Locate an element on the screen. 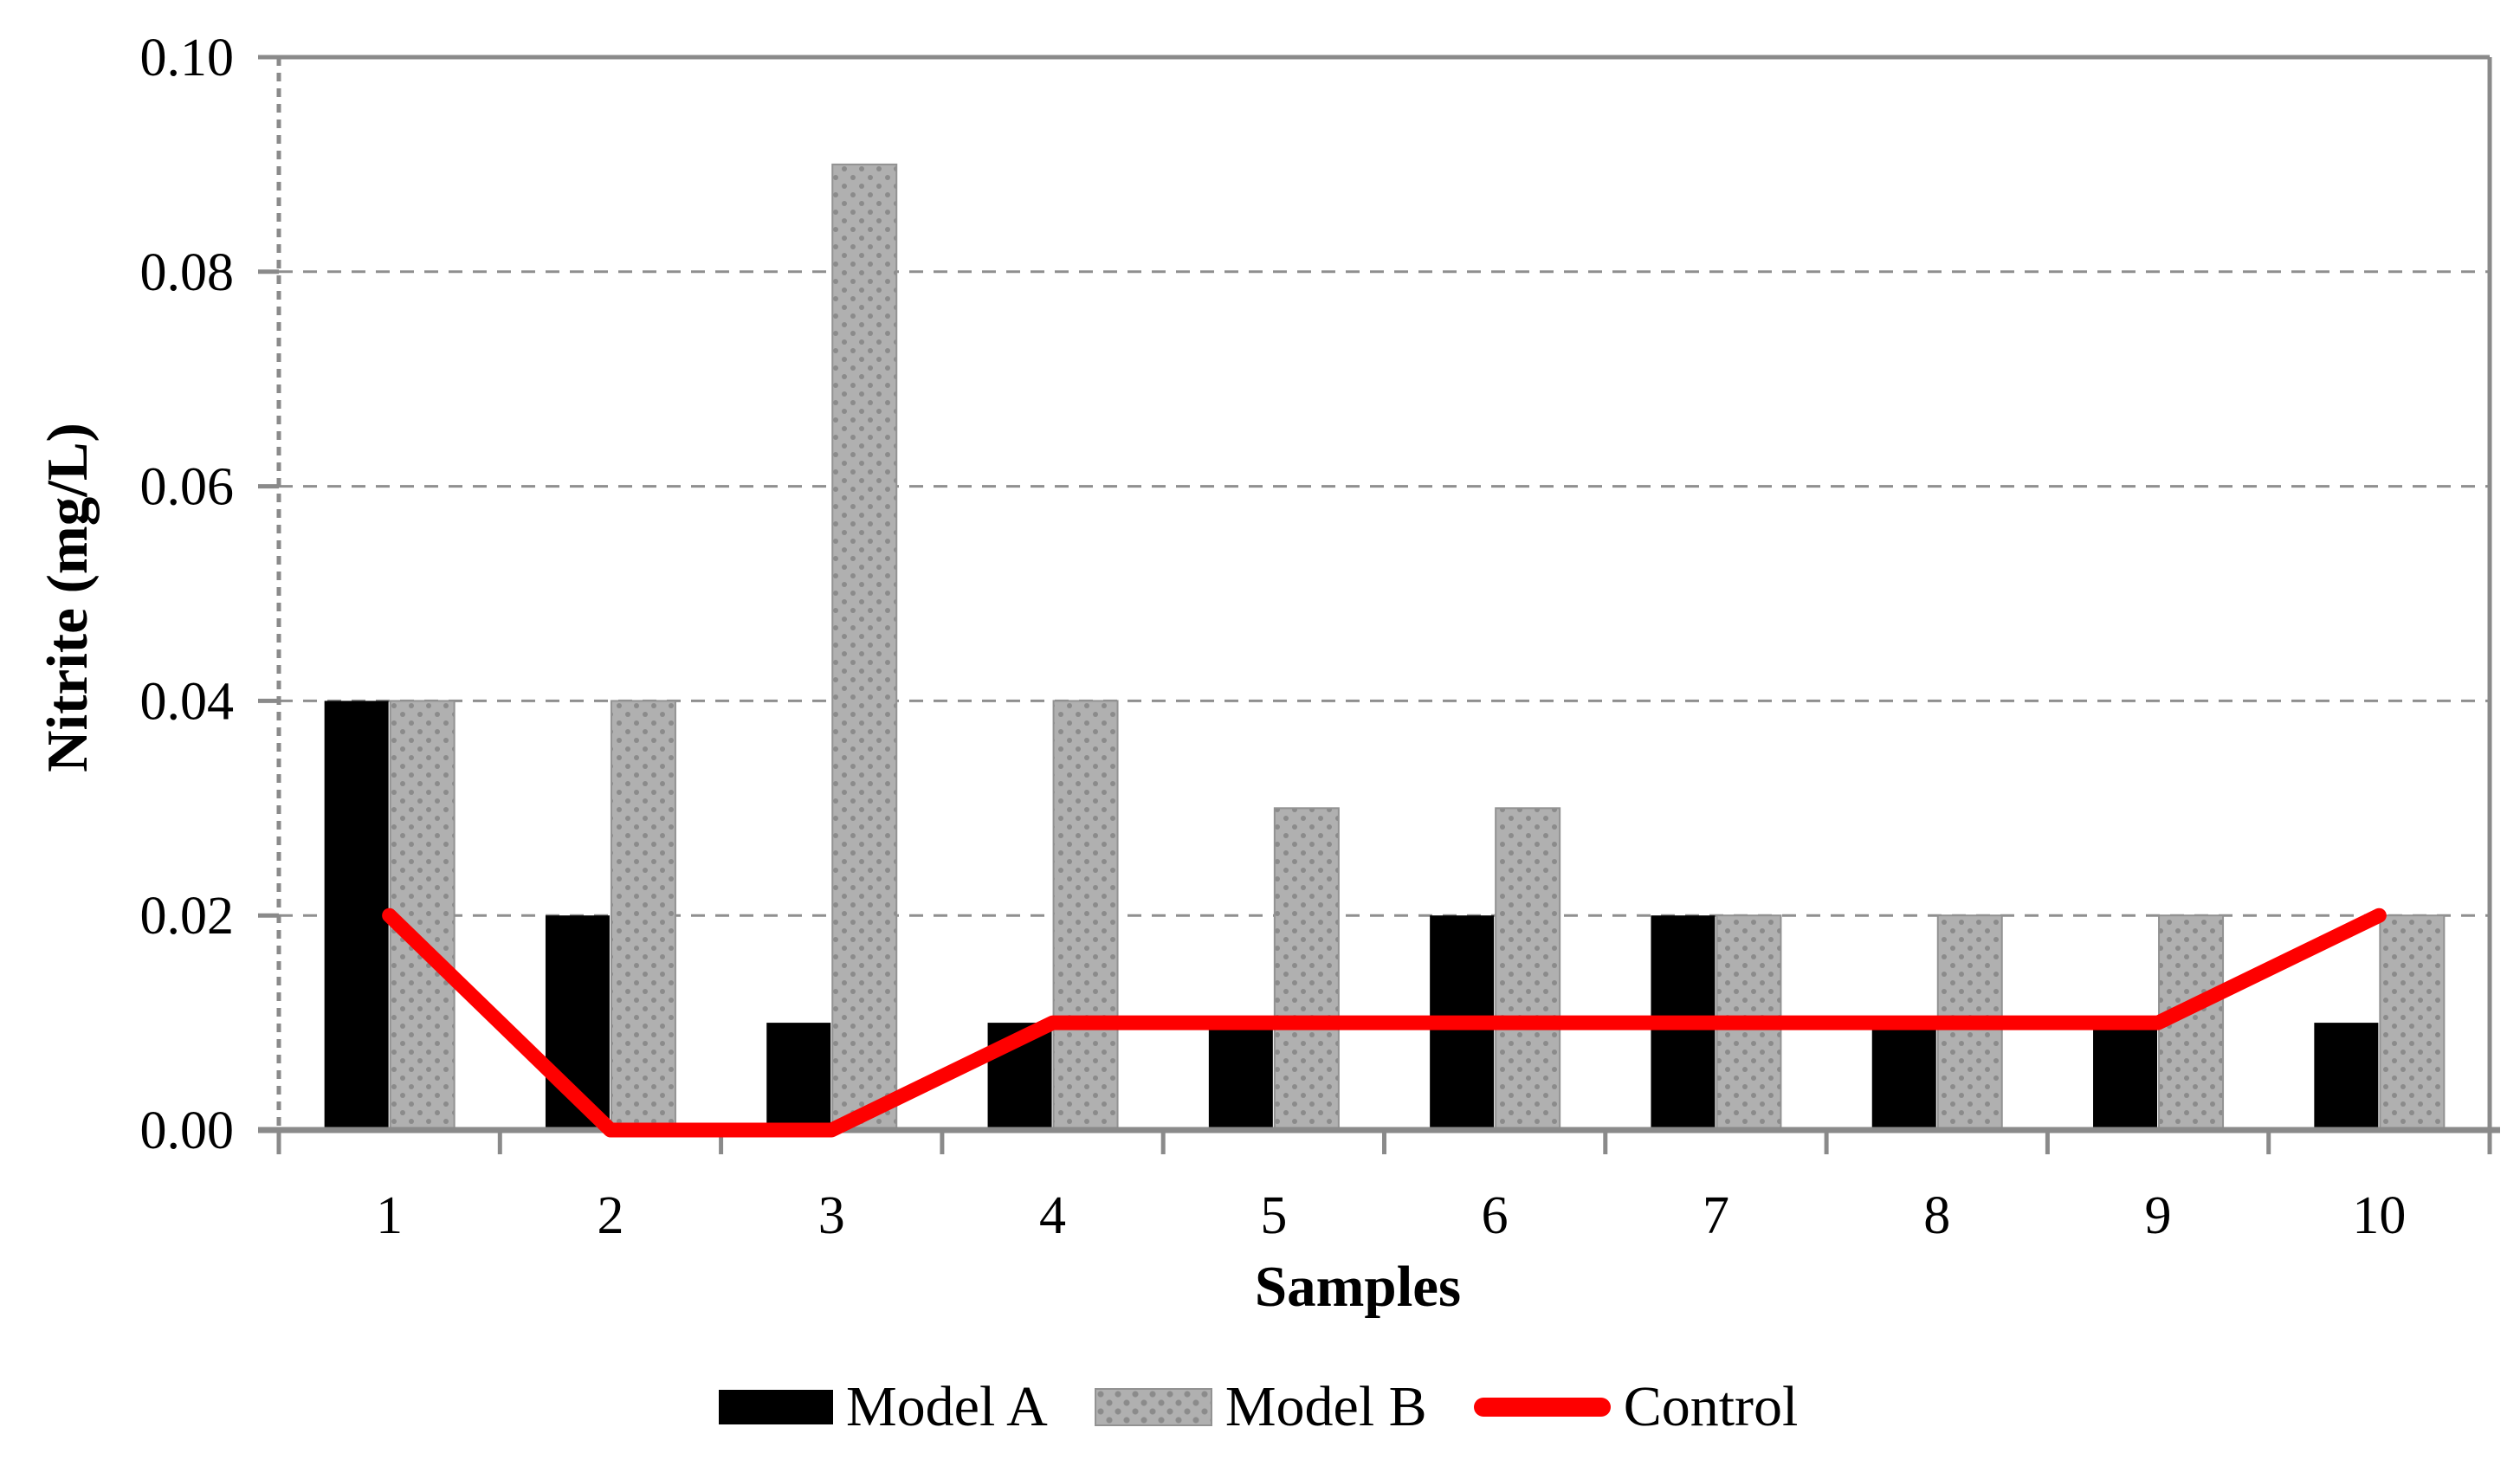 The height and width of the screenshot is (1479, 2520). legend-item-model-b: Model B is located at coordinates (1260, 1407).